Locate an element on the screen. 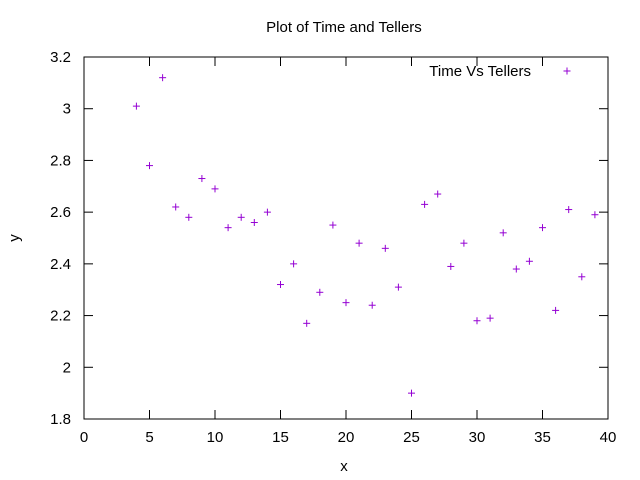 The height and width of the screenshot is (480, 640). x-tick-label: 15 is located at coordinates (280, 437).